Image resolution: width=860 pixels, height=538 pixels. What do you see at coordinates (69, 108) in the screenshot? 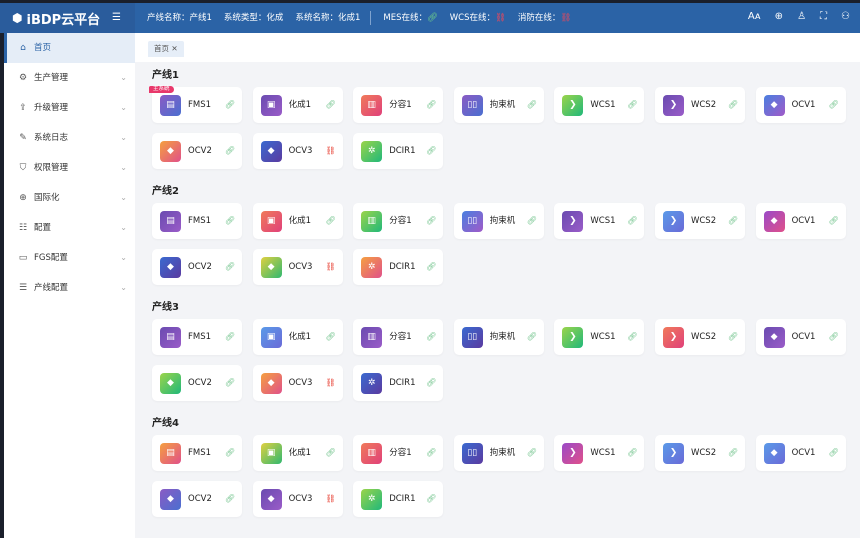
I see `sidebar-item-2: ⇪ 升级管理 ⌄` at bounding box center [69, 108].